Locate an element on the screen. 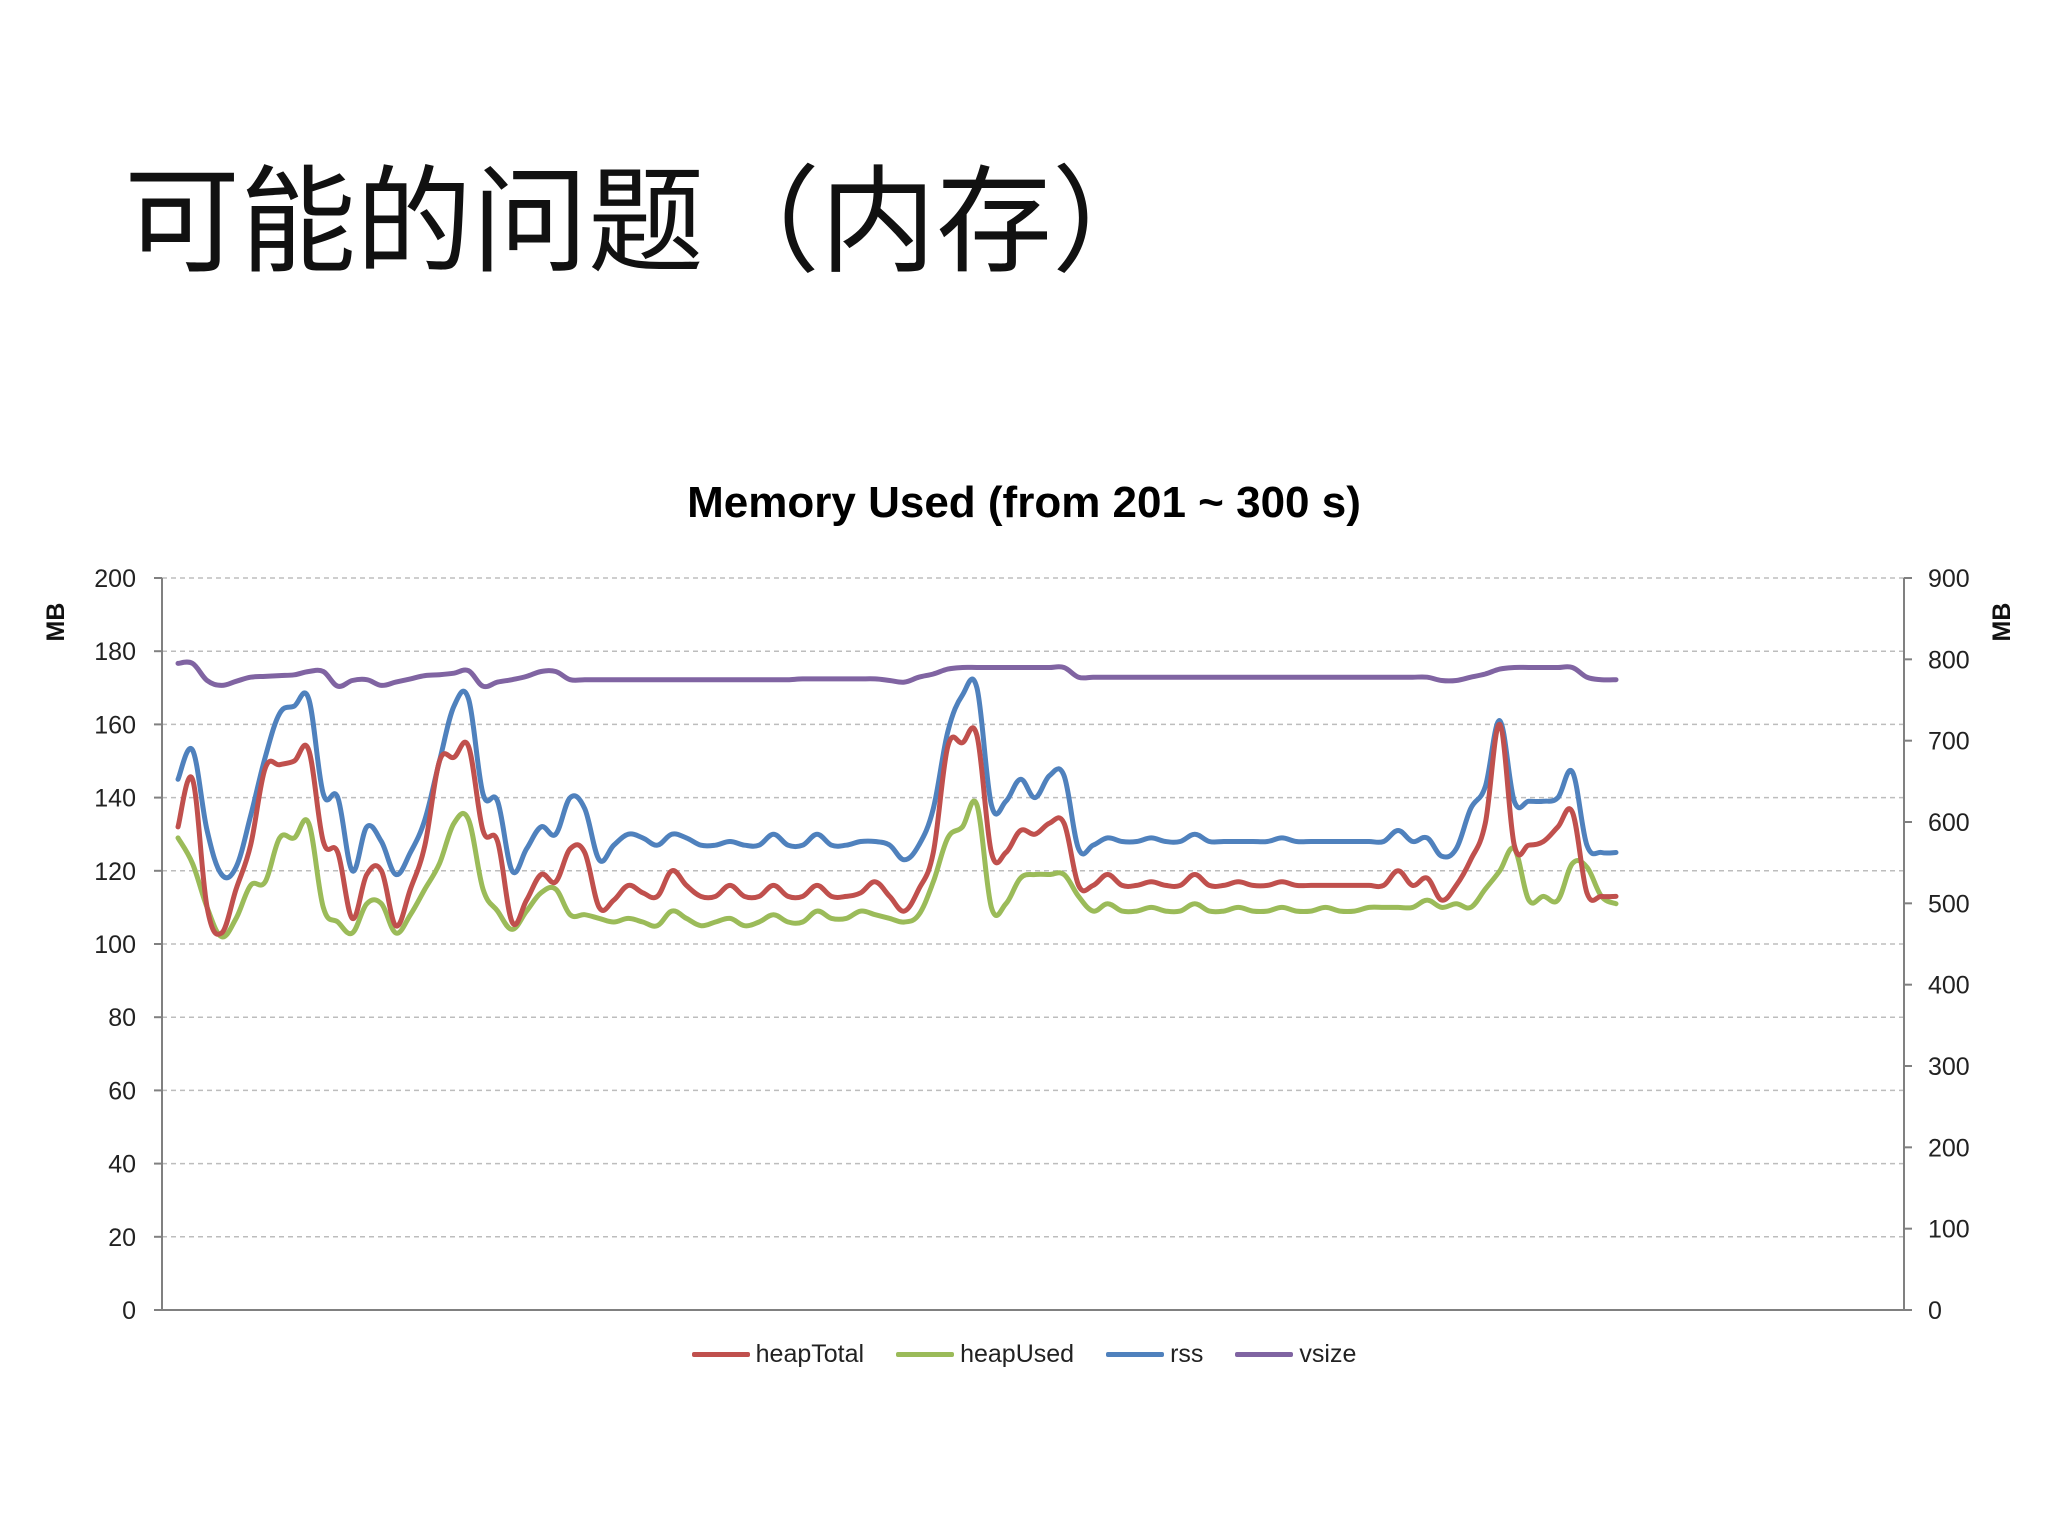  legend-item-heapUsed: heapUsed is located at coordinates (985, 1354).